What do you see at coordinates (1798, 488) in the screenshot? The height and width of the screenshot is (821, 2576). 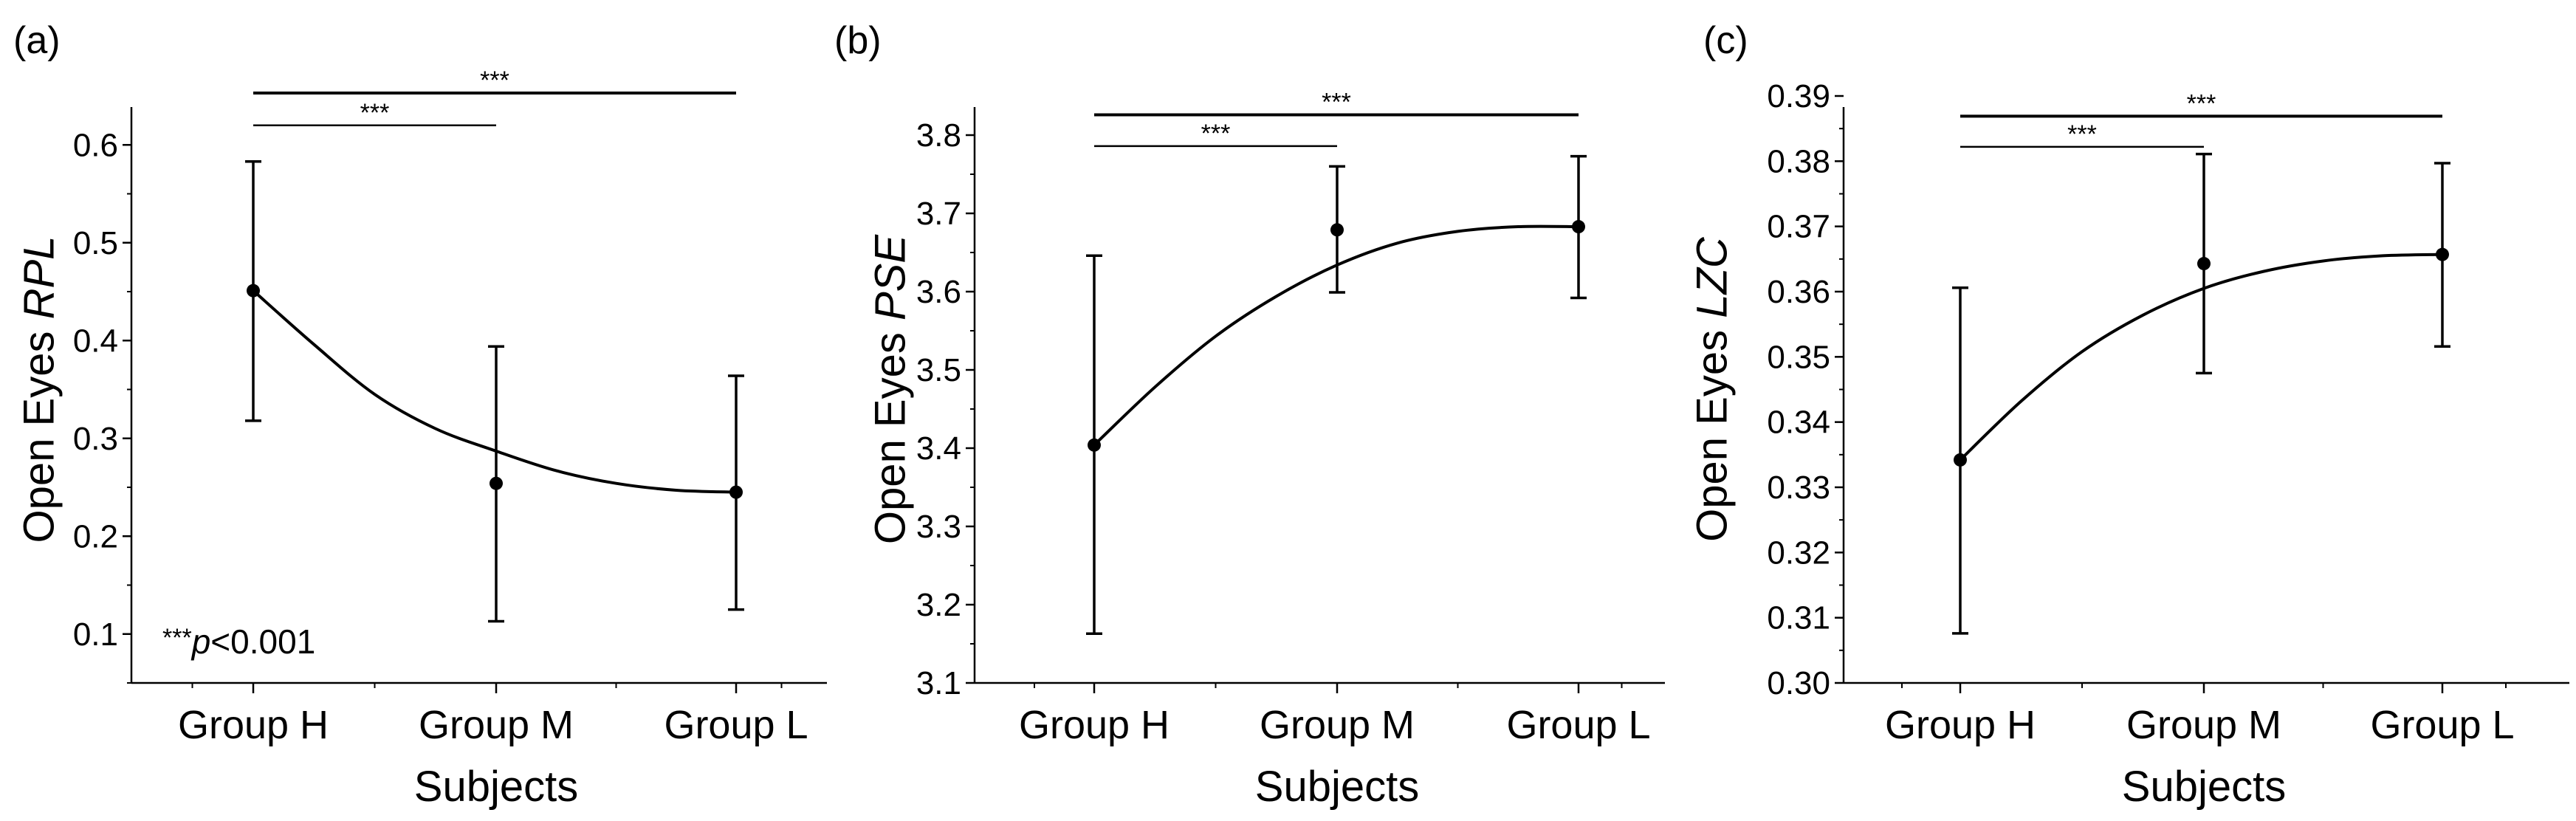 I see `y-tick-label: 0.33` at bounding box center [1798, 488].